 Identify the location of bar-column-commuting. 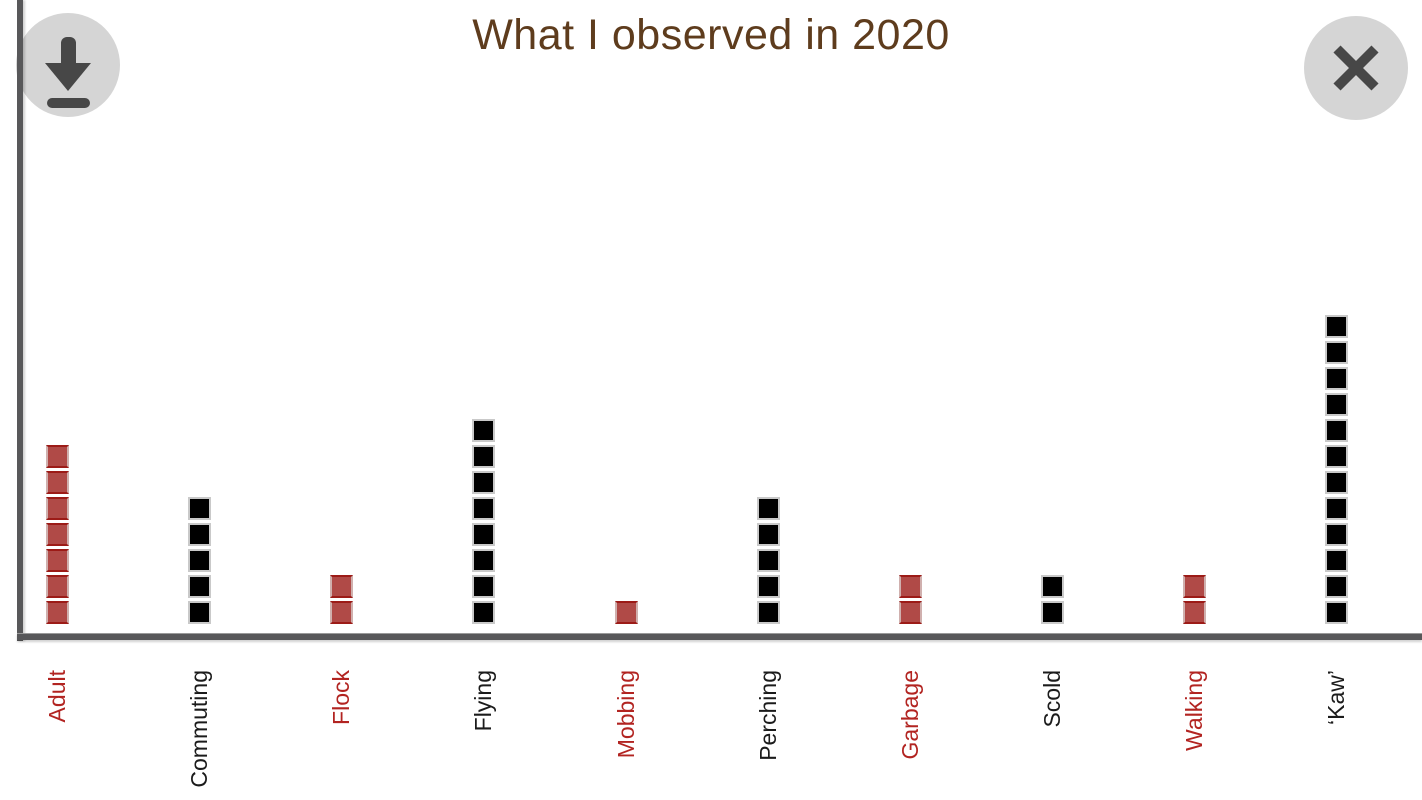
(200, 560).